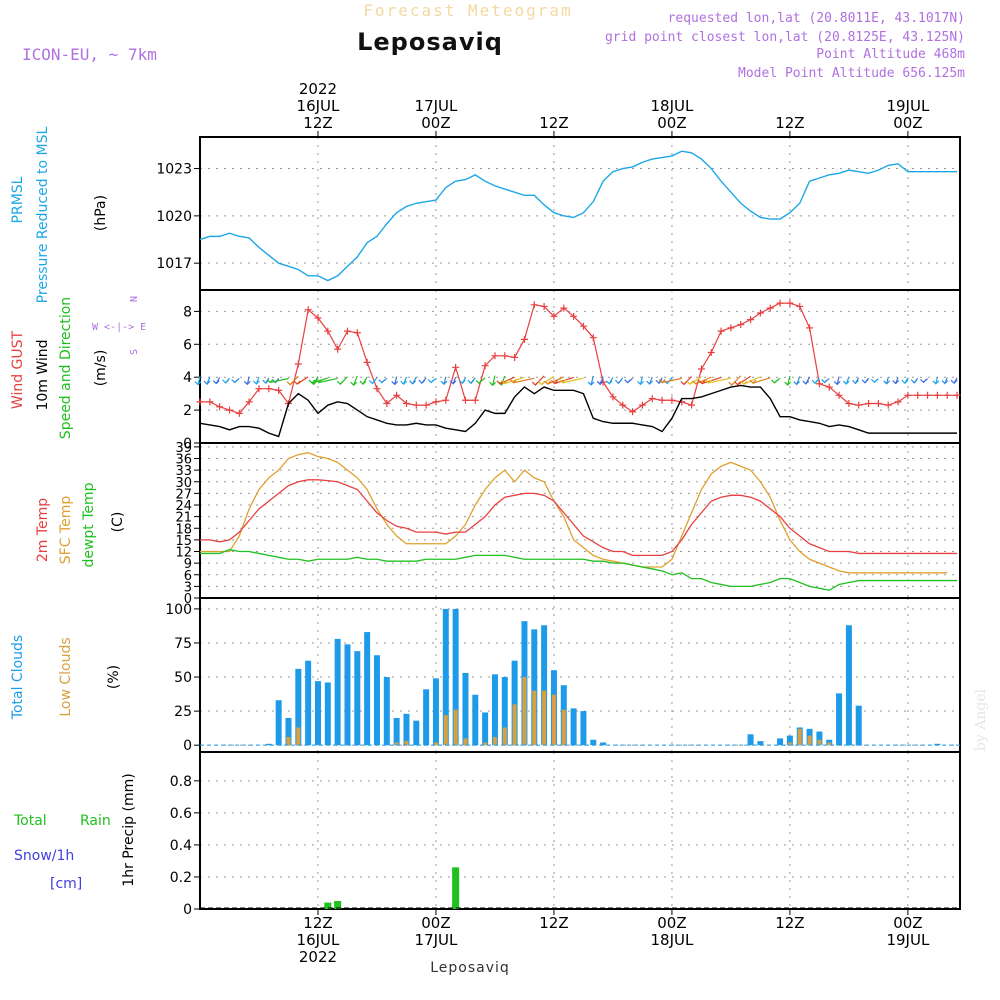 This screenshot has height=1000, width=1000. Describe the element at coordinates (18, 199) in the screenshot. I see `label-prmsl: PRMSL` at that location.